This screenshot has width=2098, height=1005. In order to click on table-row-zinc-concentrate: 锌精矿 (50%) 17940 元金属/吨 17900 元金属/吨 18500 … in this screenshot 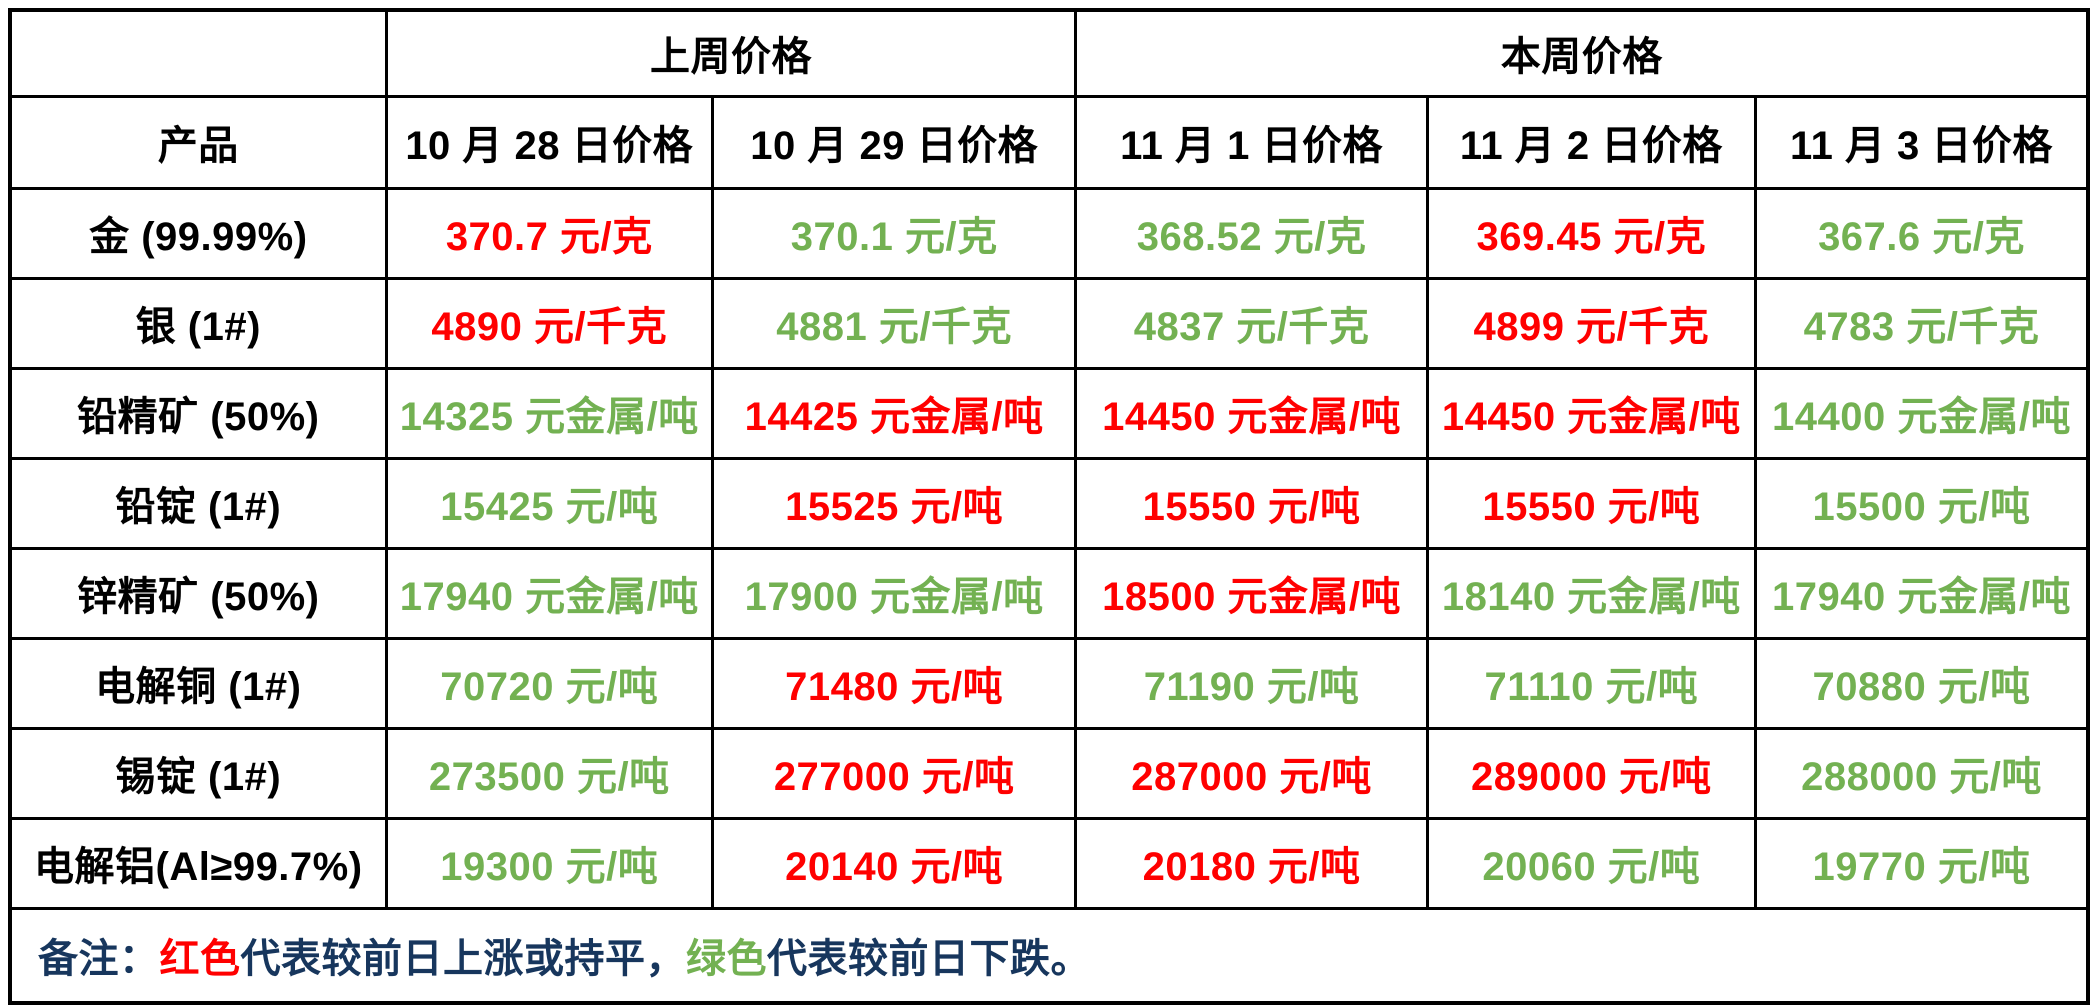, I will do `click(1049, 593)`.